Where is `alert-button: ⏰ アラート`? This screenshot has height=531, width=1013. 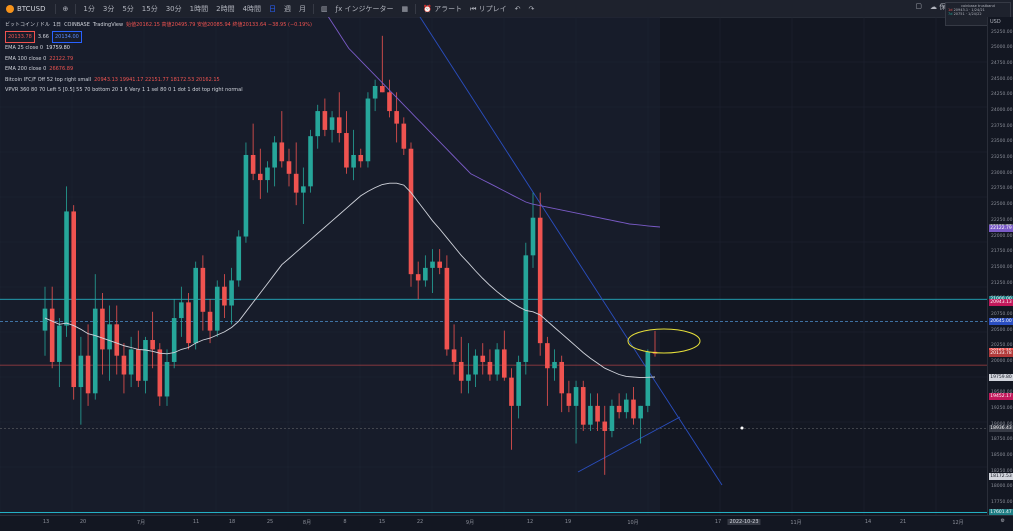
alert-button: ⏰ アラート is located at coordinates (443, 8).